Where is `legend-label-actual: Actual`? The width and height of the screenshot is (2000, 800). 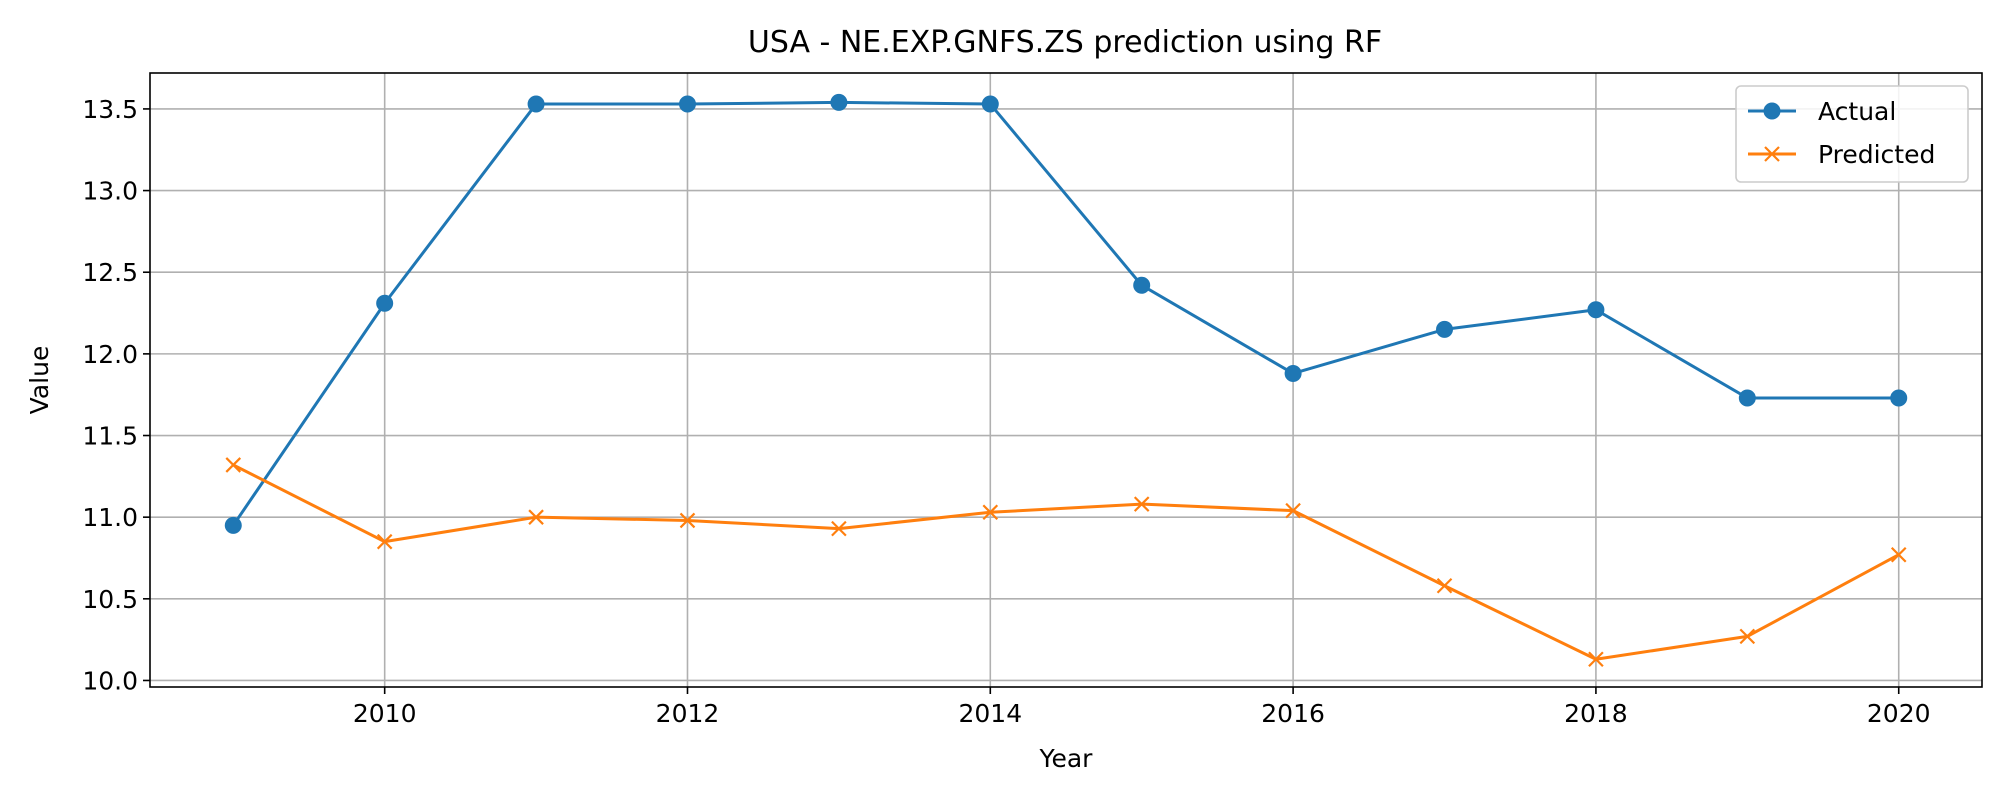 legend-label-actual: Actual is located at coordinates (1857, 111).